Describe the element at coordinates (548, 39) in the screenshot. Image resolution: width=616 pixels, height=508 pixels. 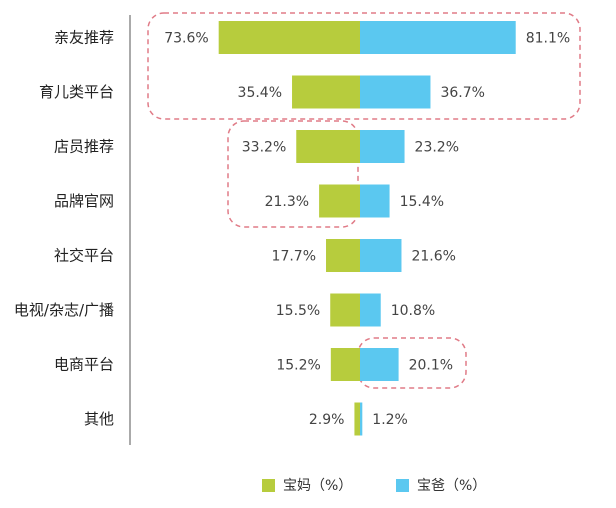
I see `value-label-dad: 81.1%` at that location.